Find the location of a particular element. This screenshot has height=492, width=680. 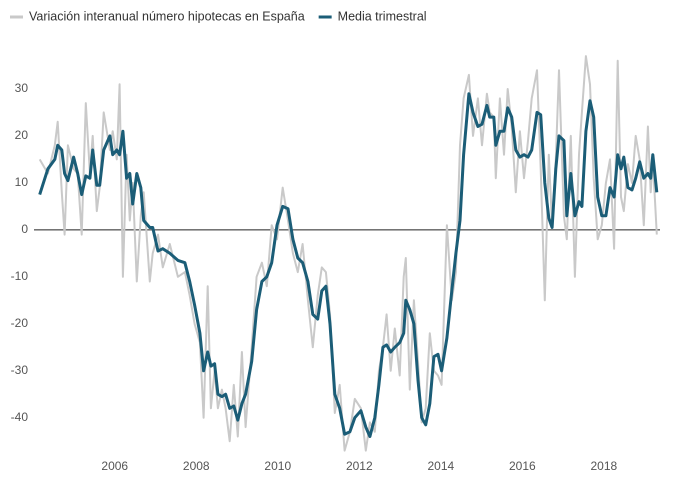

y-tick-label: -30 is located at coordinates (20, 370).